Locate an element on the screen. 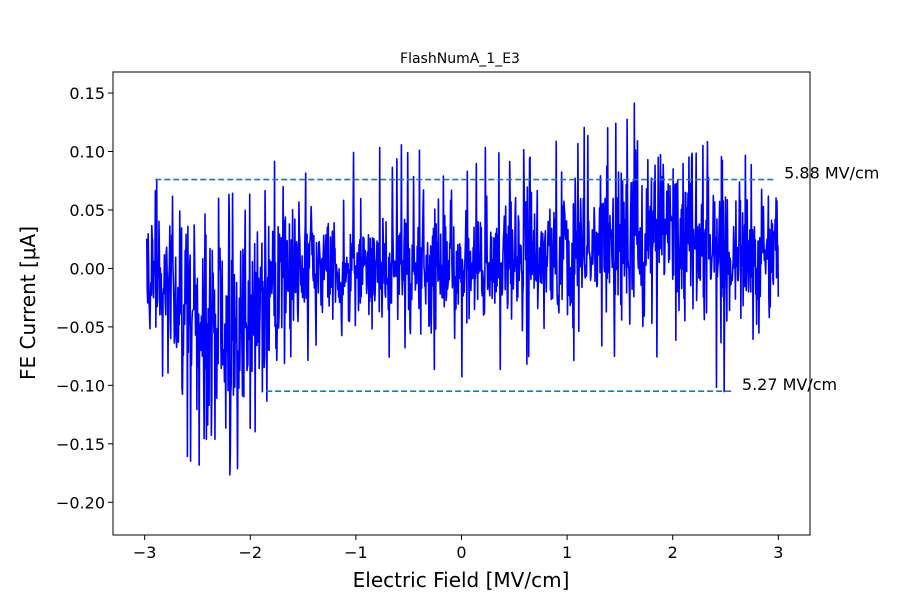 The height and width of the screenshot is (600, 900). y-tick-label: 0.10 is located at coordinates (87, 152).